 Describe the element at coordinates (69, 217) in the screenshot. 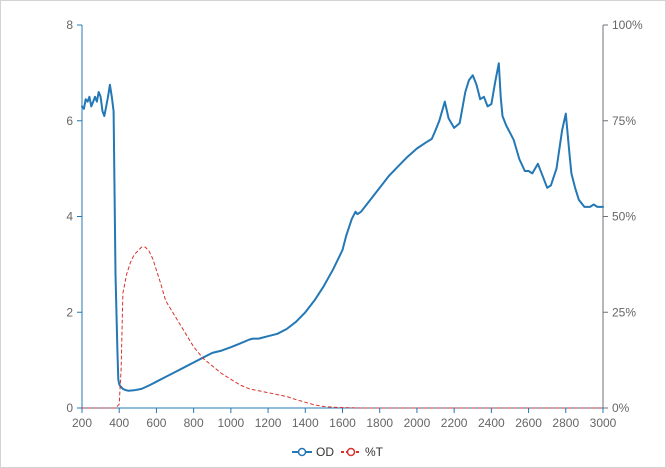

I see `y-left-tick-label: 4` at that location.